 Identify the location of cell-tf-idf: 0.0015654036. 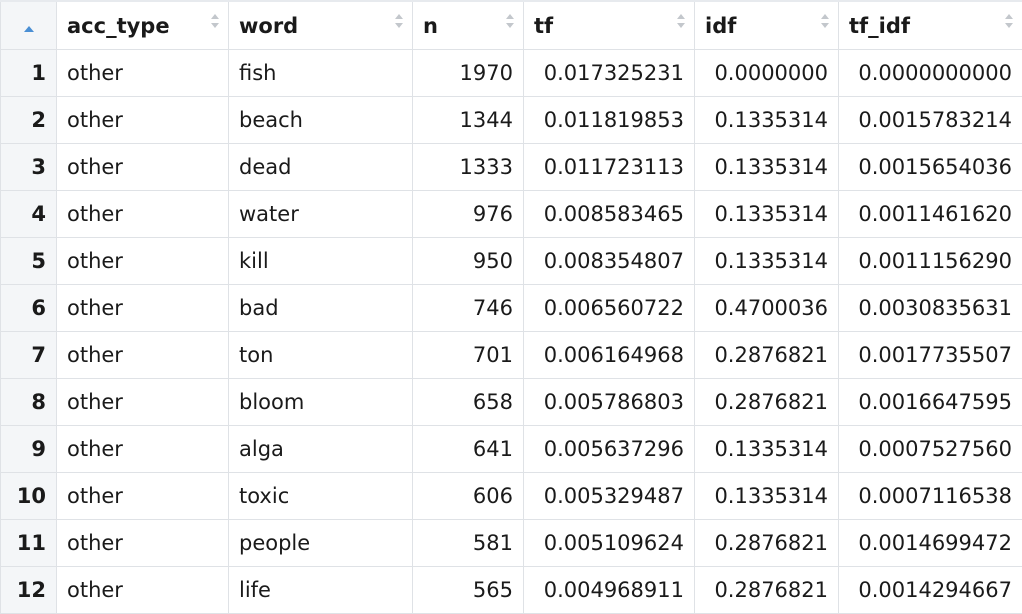
(930, 167).